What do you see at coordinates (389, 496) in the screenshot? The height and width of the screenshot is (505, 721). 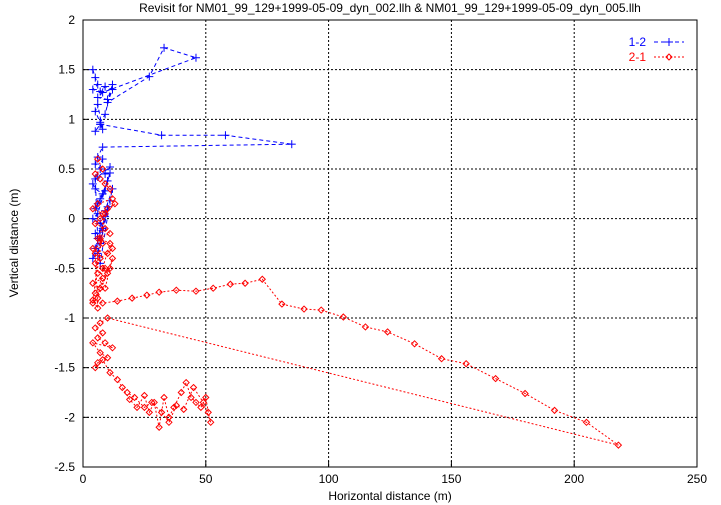 I see `x-axis-label: Horizontal distance (m)` at bounding box center [389, 496].